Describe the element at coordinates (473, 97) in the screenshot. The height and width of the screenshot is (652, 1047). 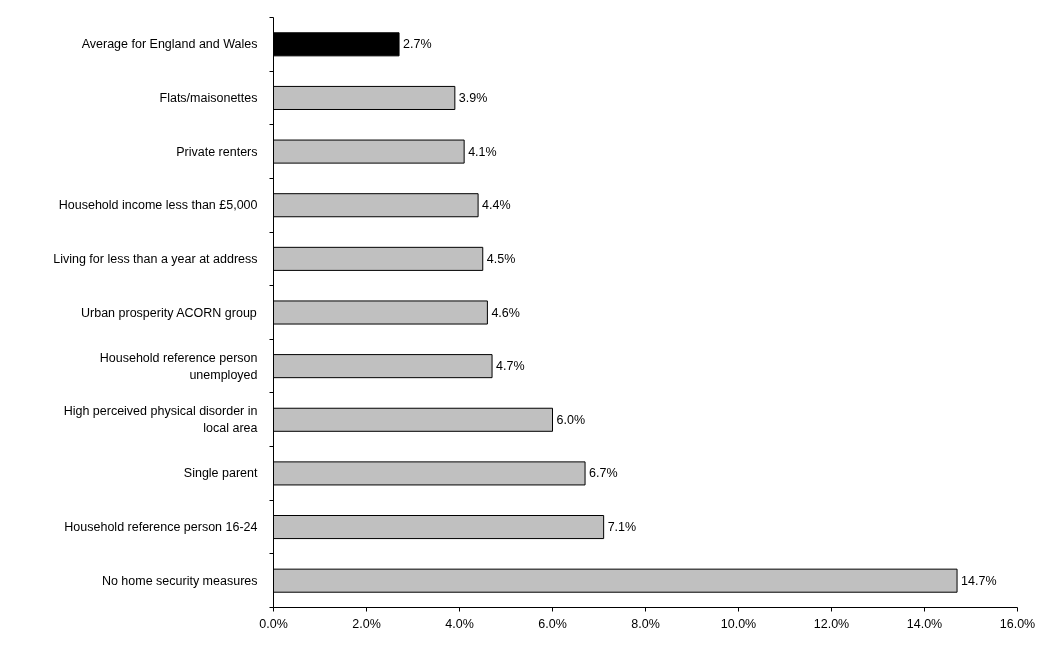
I see `data-label: 3.9%` at that location.